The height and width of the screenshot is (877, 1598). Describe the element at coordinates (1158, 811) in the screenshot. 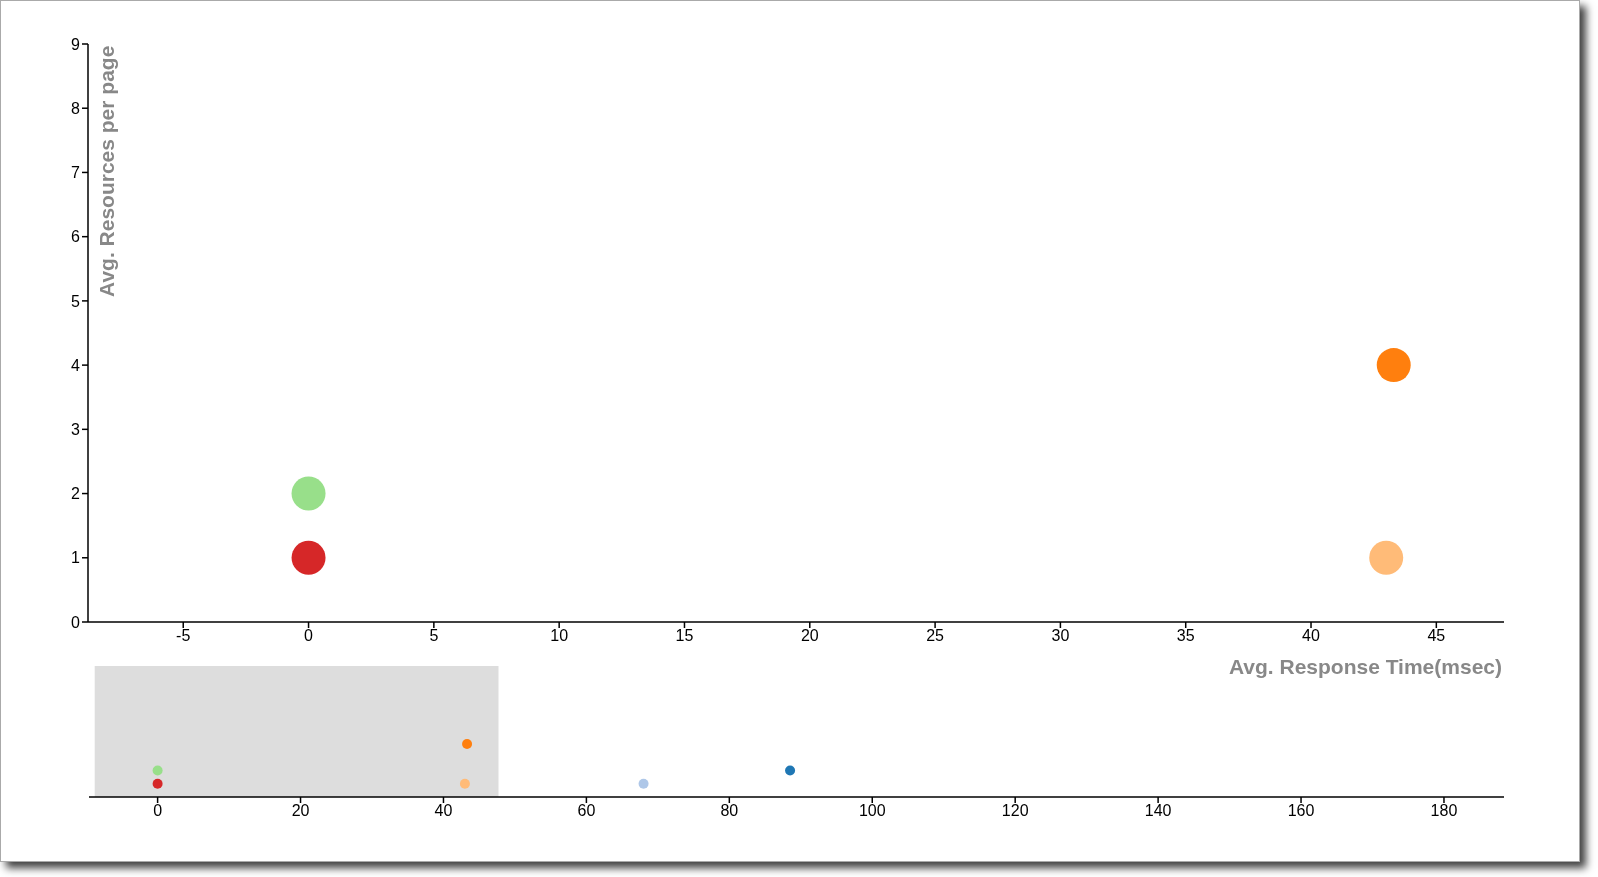

I see `x-tick-label: 140` at that location.